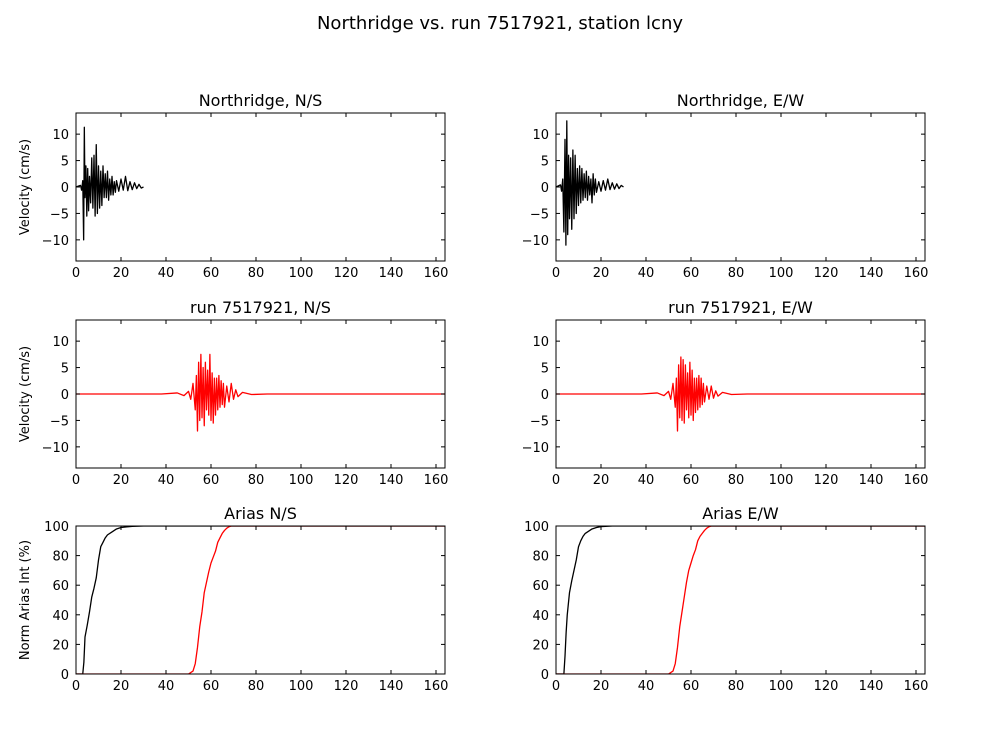  I want to click on subplot-title: run 7517921, E/W, so click(740, 307).